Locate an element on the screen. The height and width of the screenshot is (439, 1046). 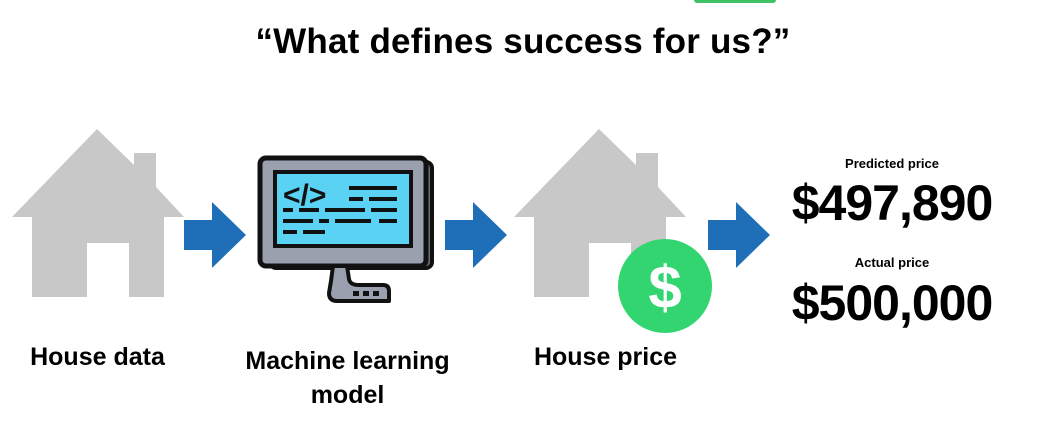
step-label-house-data: House data is located at coordinates (97, 357).